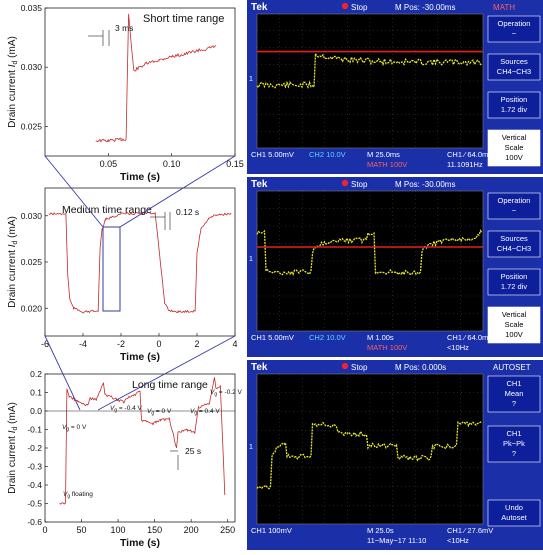  What do you see at coordinates (32, 8) in the screenshot?
I see `y-tick-label: 0.035` at bounding box center [32, 8].